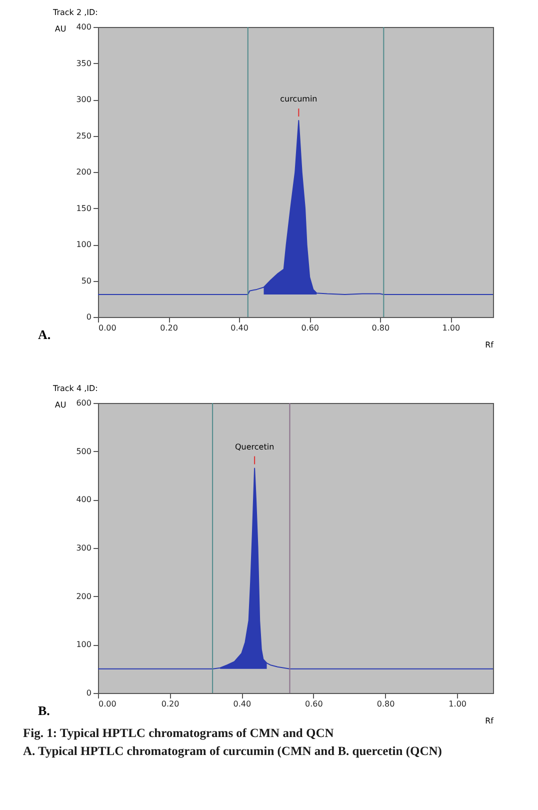 This screenshot has height=810, width=538. What do you see at coordinates (44, 710) in the screenshot?
I see `text: B.` at bounding box center [44, 710].